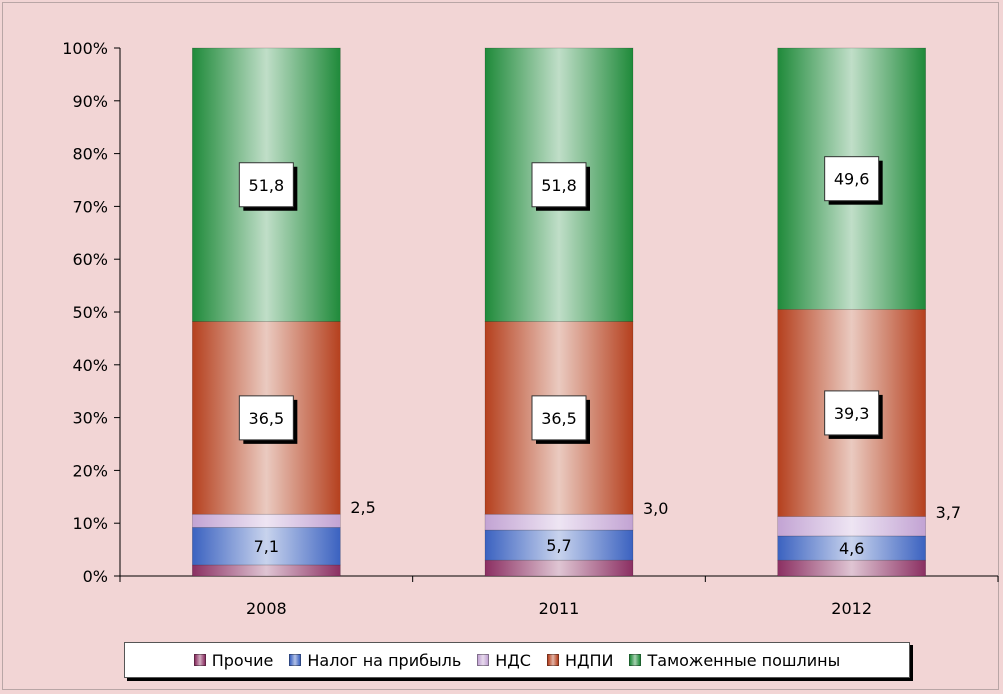 Image resolution: width=1003 pixels, height=694 pixels. I want to click on data-label: 7,1, so click(266, 546).